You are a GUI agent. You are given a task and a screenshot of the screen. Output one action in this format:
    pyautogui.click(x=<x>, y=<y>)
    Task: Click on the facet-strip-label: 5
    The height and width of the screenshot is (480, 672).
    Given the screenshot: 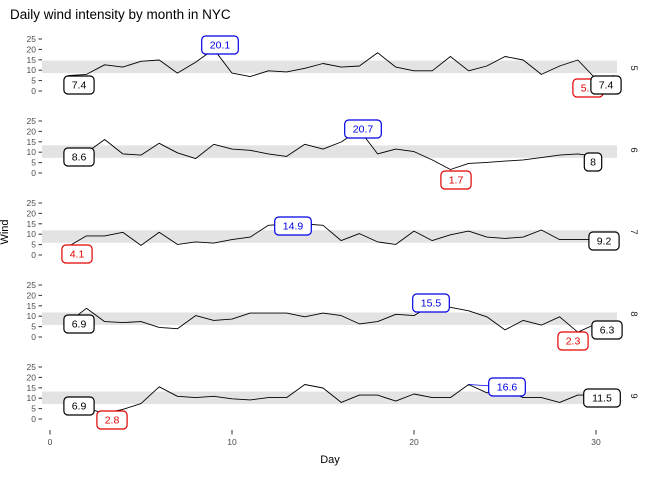 What is the action you would take?
    pyautogui.click(x=633, y=67)
    